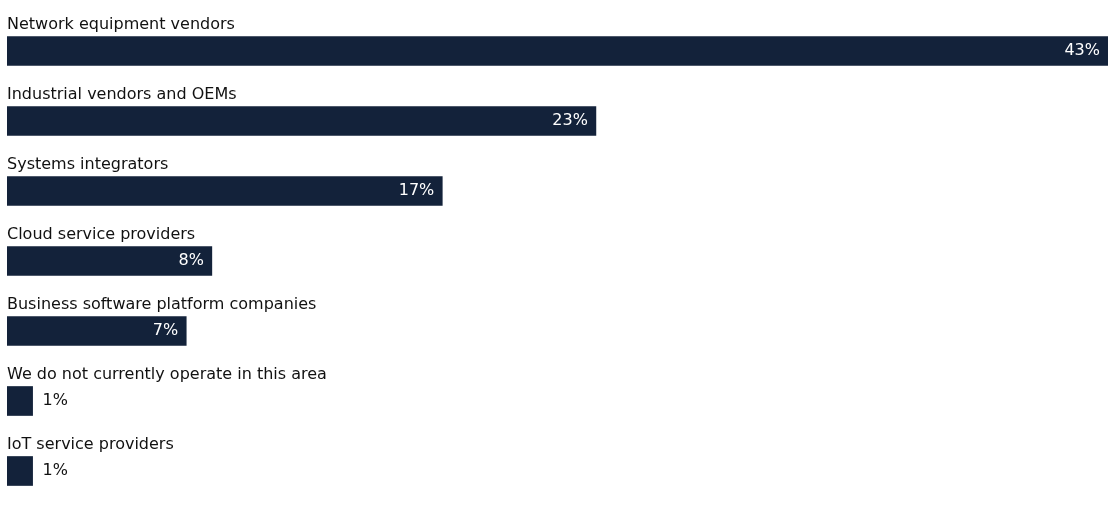  I want to click on y-tick-label: We do not currently operate in this area, so click(167, 373).